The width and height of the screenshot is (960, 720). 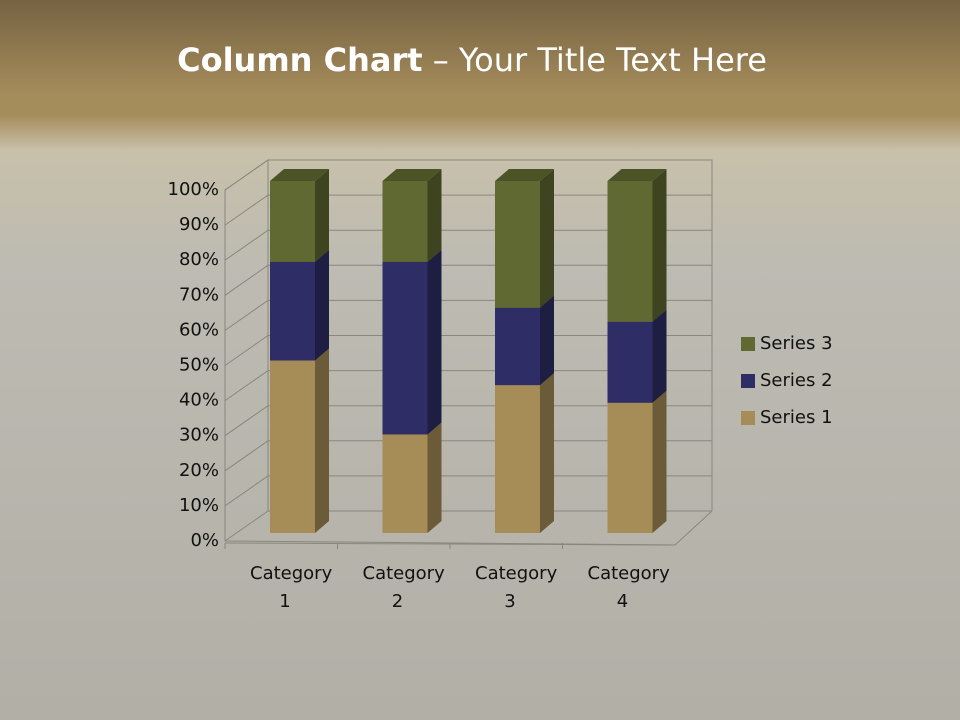 What do you see at coordinates (796, 417) in the screenshot?
I see `legend-label: Series 1` at bounding box center [796, 417].